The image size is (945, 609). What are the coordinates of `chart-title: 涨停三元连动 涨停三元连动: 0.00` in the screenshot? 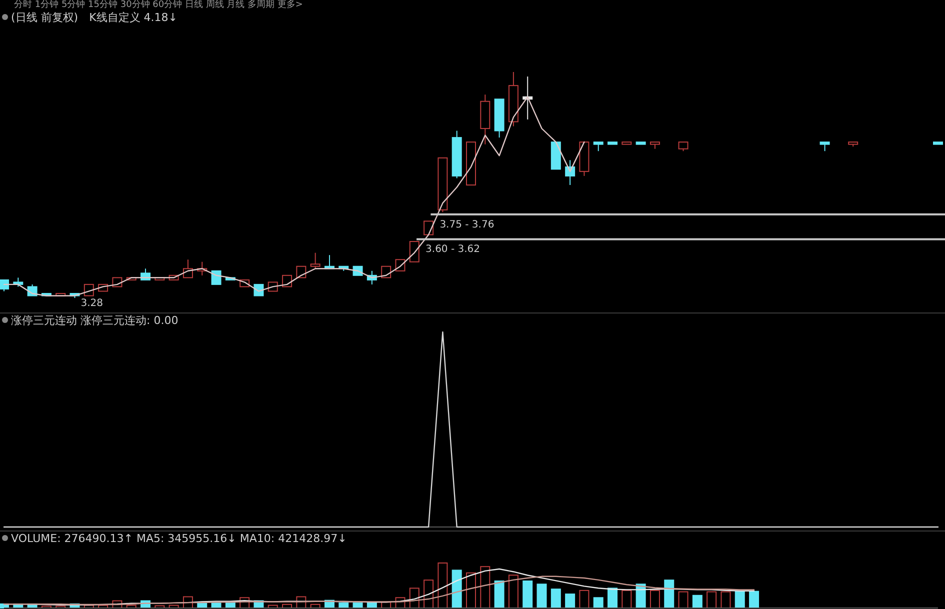 It's located at (94, 320).